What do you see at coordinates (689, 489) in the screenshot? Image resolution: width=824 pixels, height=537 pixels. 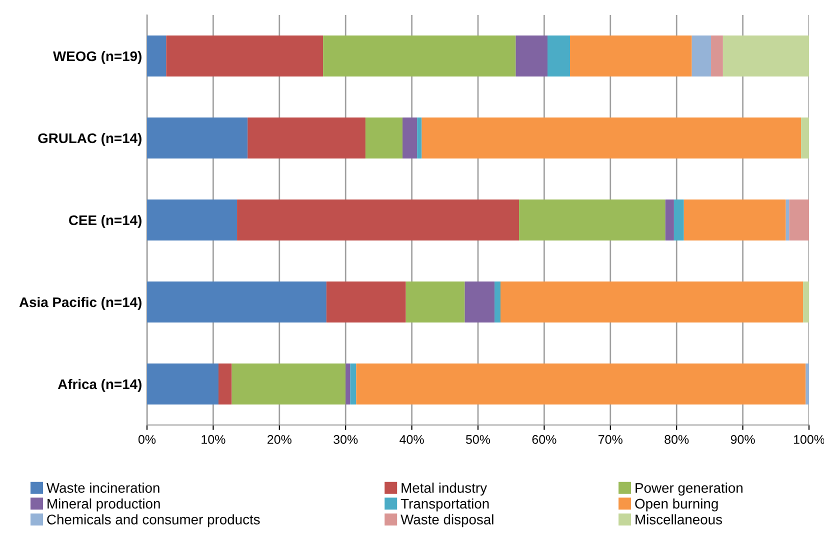 I see `legend-label: Power generation` at bounding box center [689, 489].